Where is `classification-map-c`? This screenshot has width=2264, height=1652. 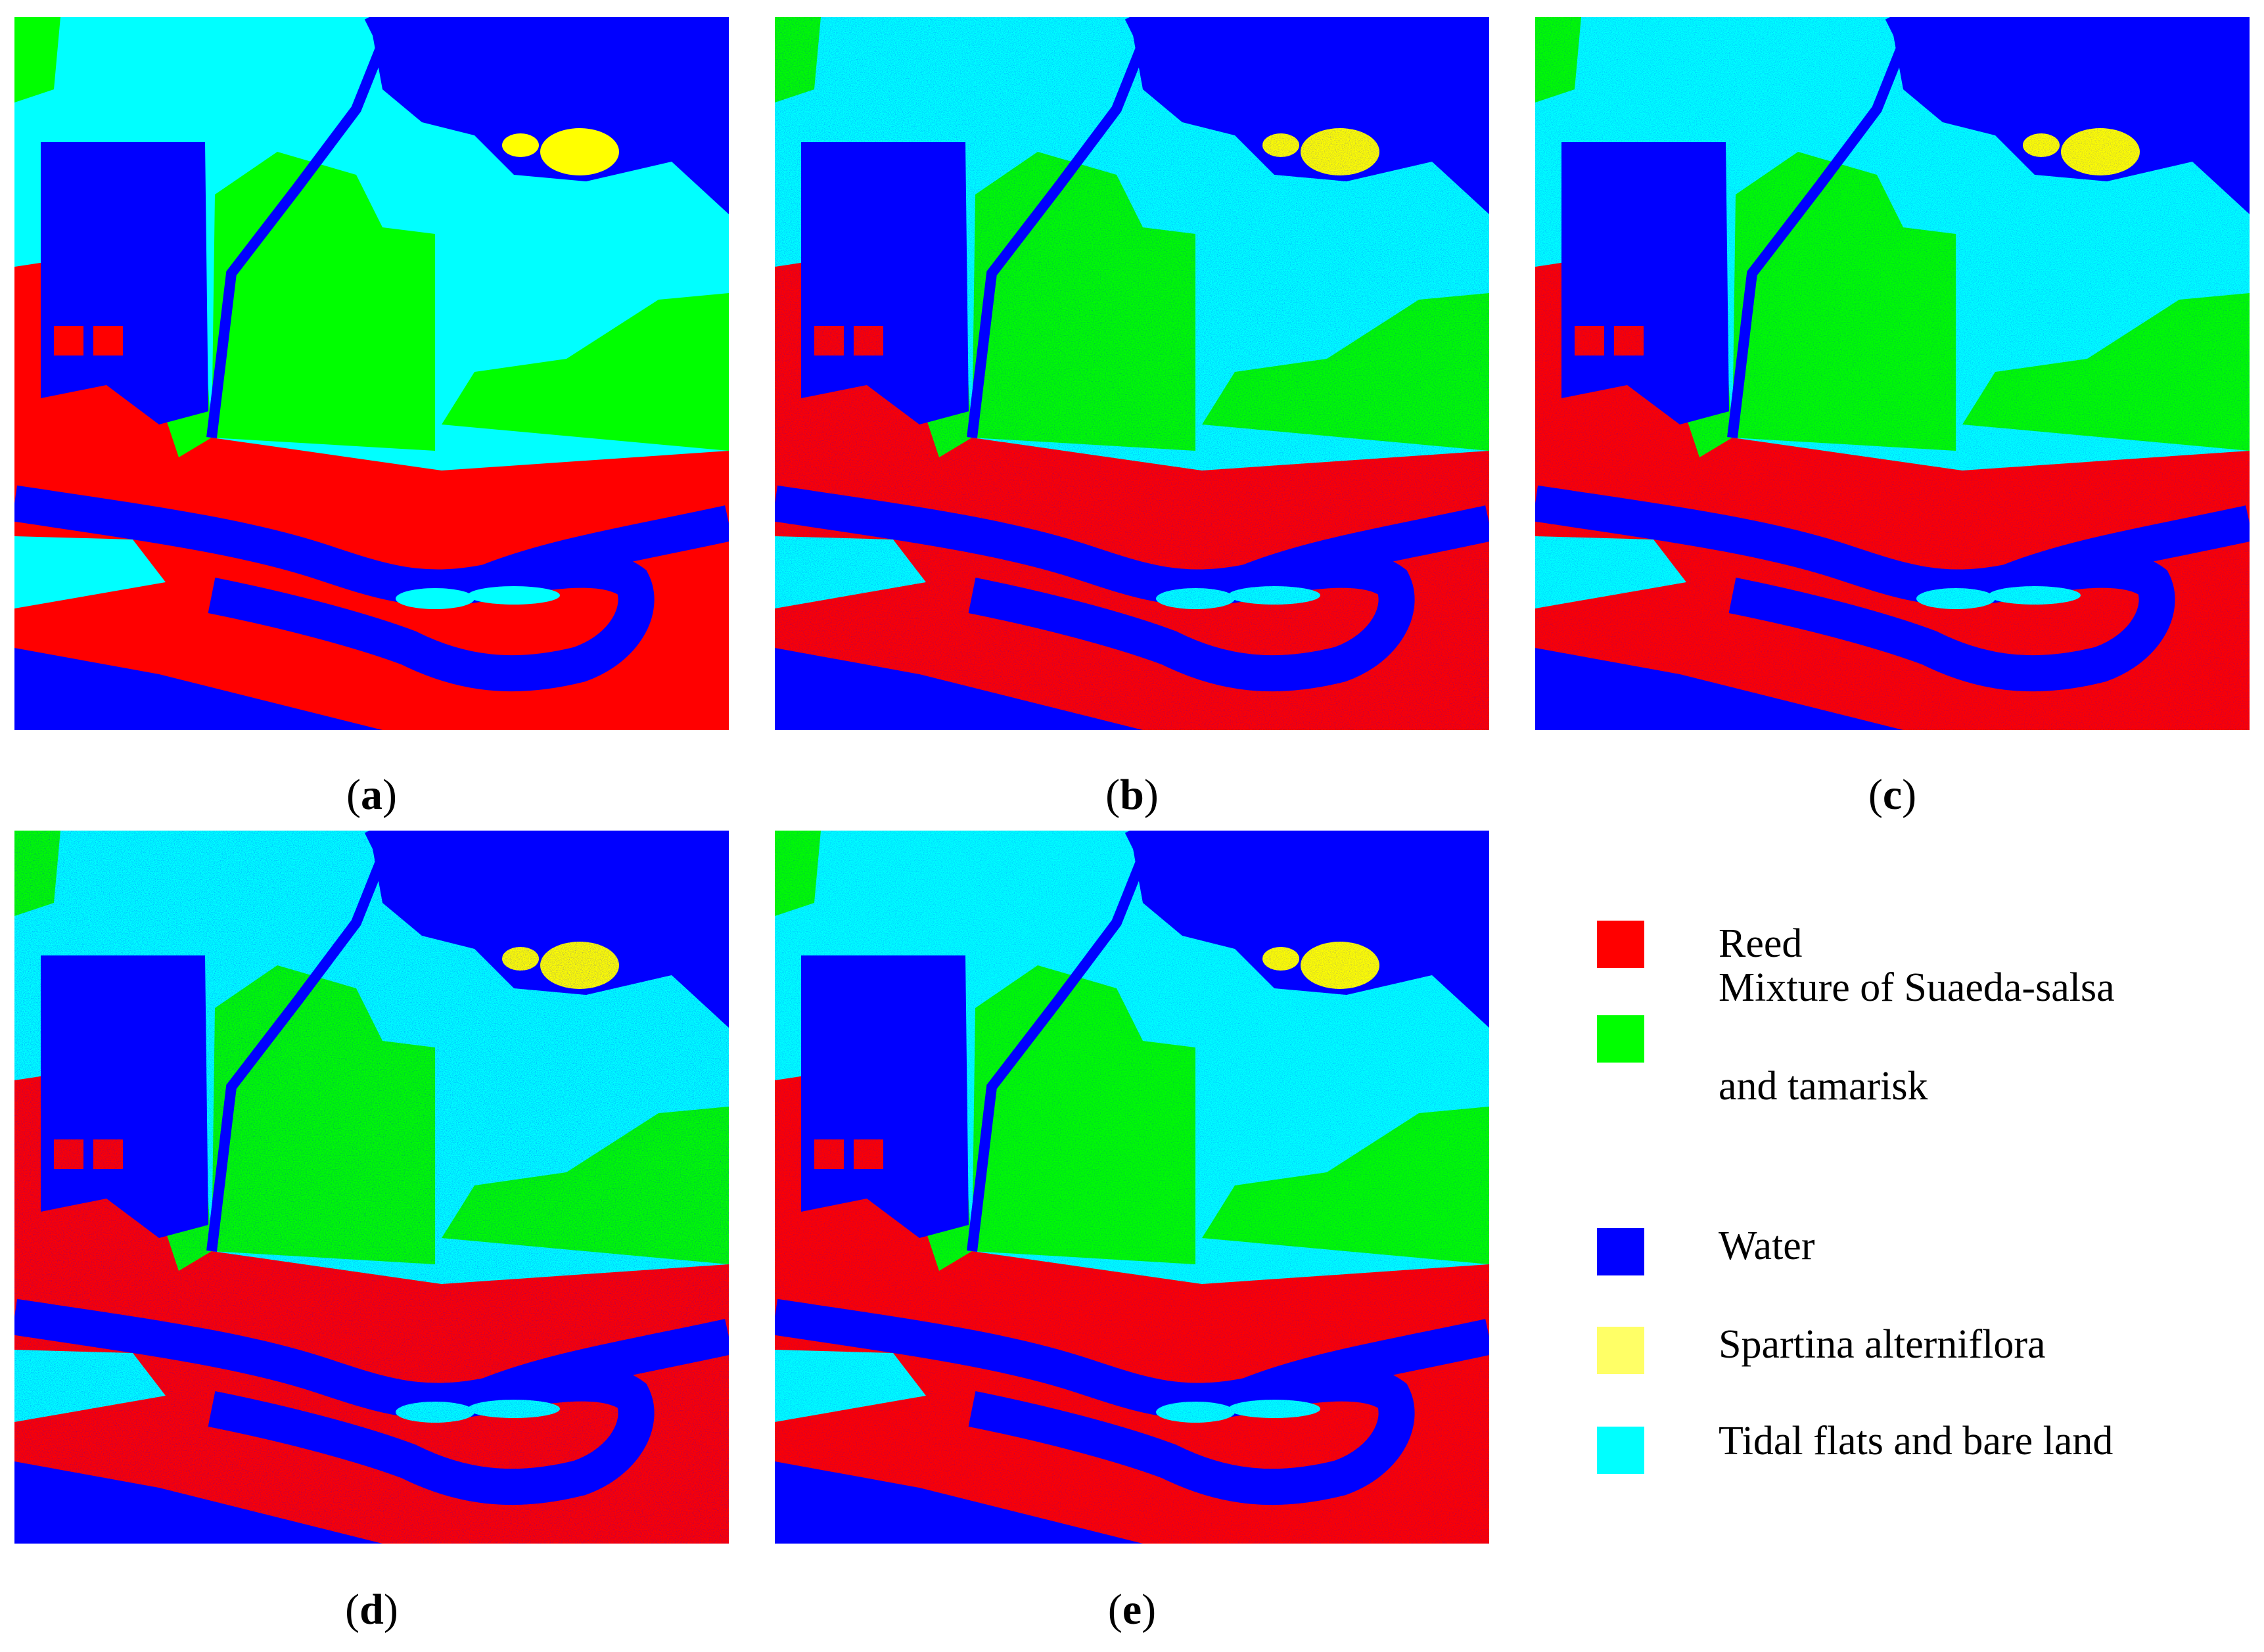
classification-map-c is located at coordinates (1892, 373).